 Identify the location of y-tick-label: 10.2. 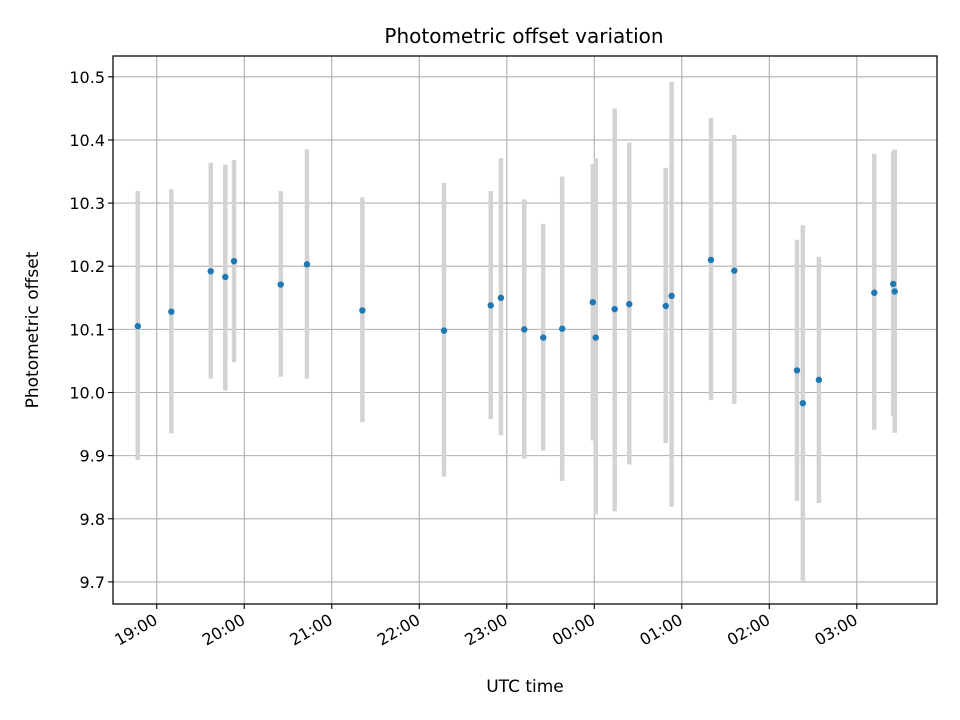
(87, 266).